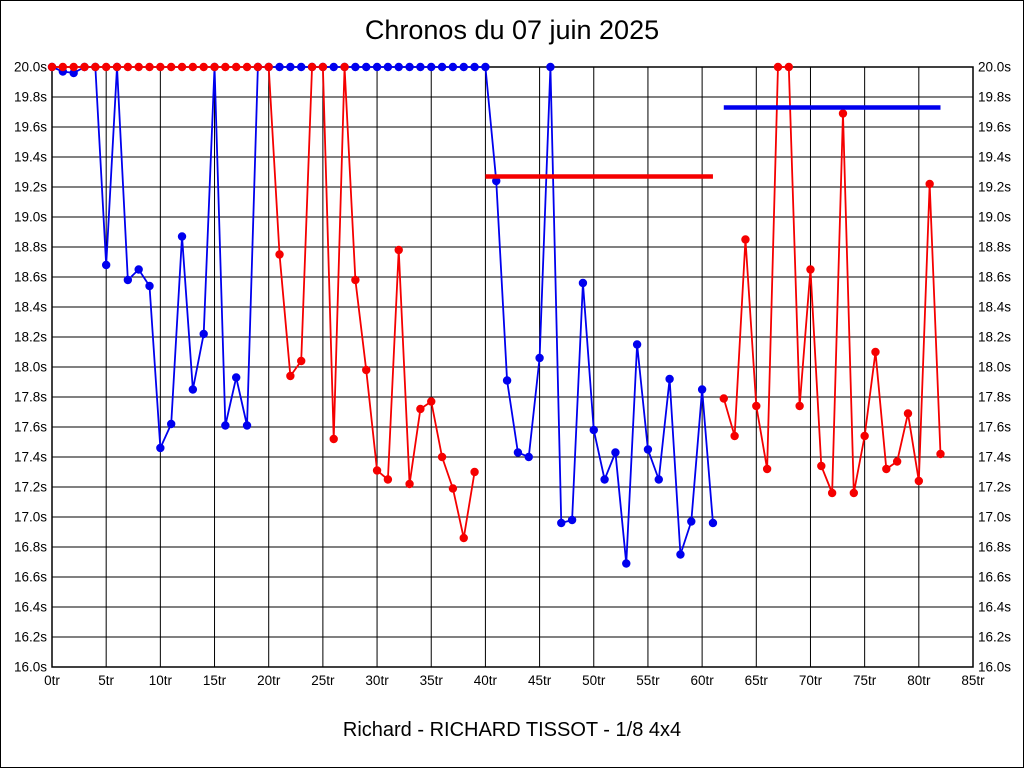 Image resolution: width=1024 pixels, height=768 pixels. What do you see at coordinates (30, 487) in the screenshot?
I see `y-axis-label-left: 17.2s` at bounding box center [30, 487].